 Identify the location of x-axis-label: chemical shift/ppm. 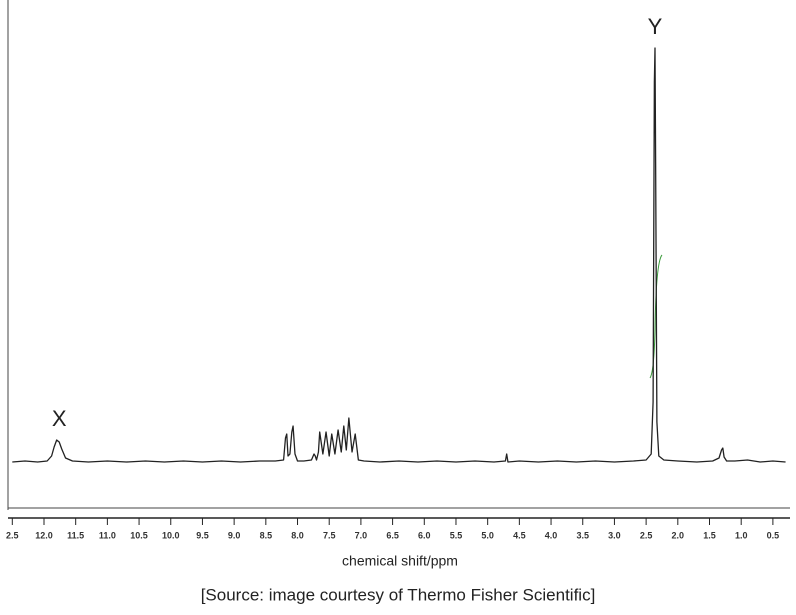
(400, 561).